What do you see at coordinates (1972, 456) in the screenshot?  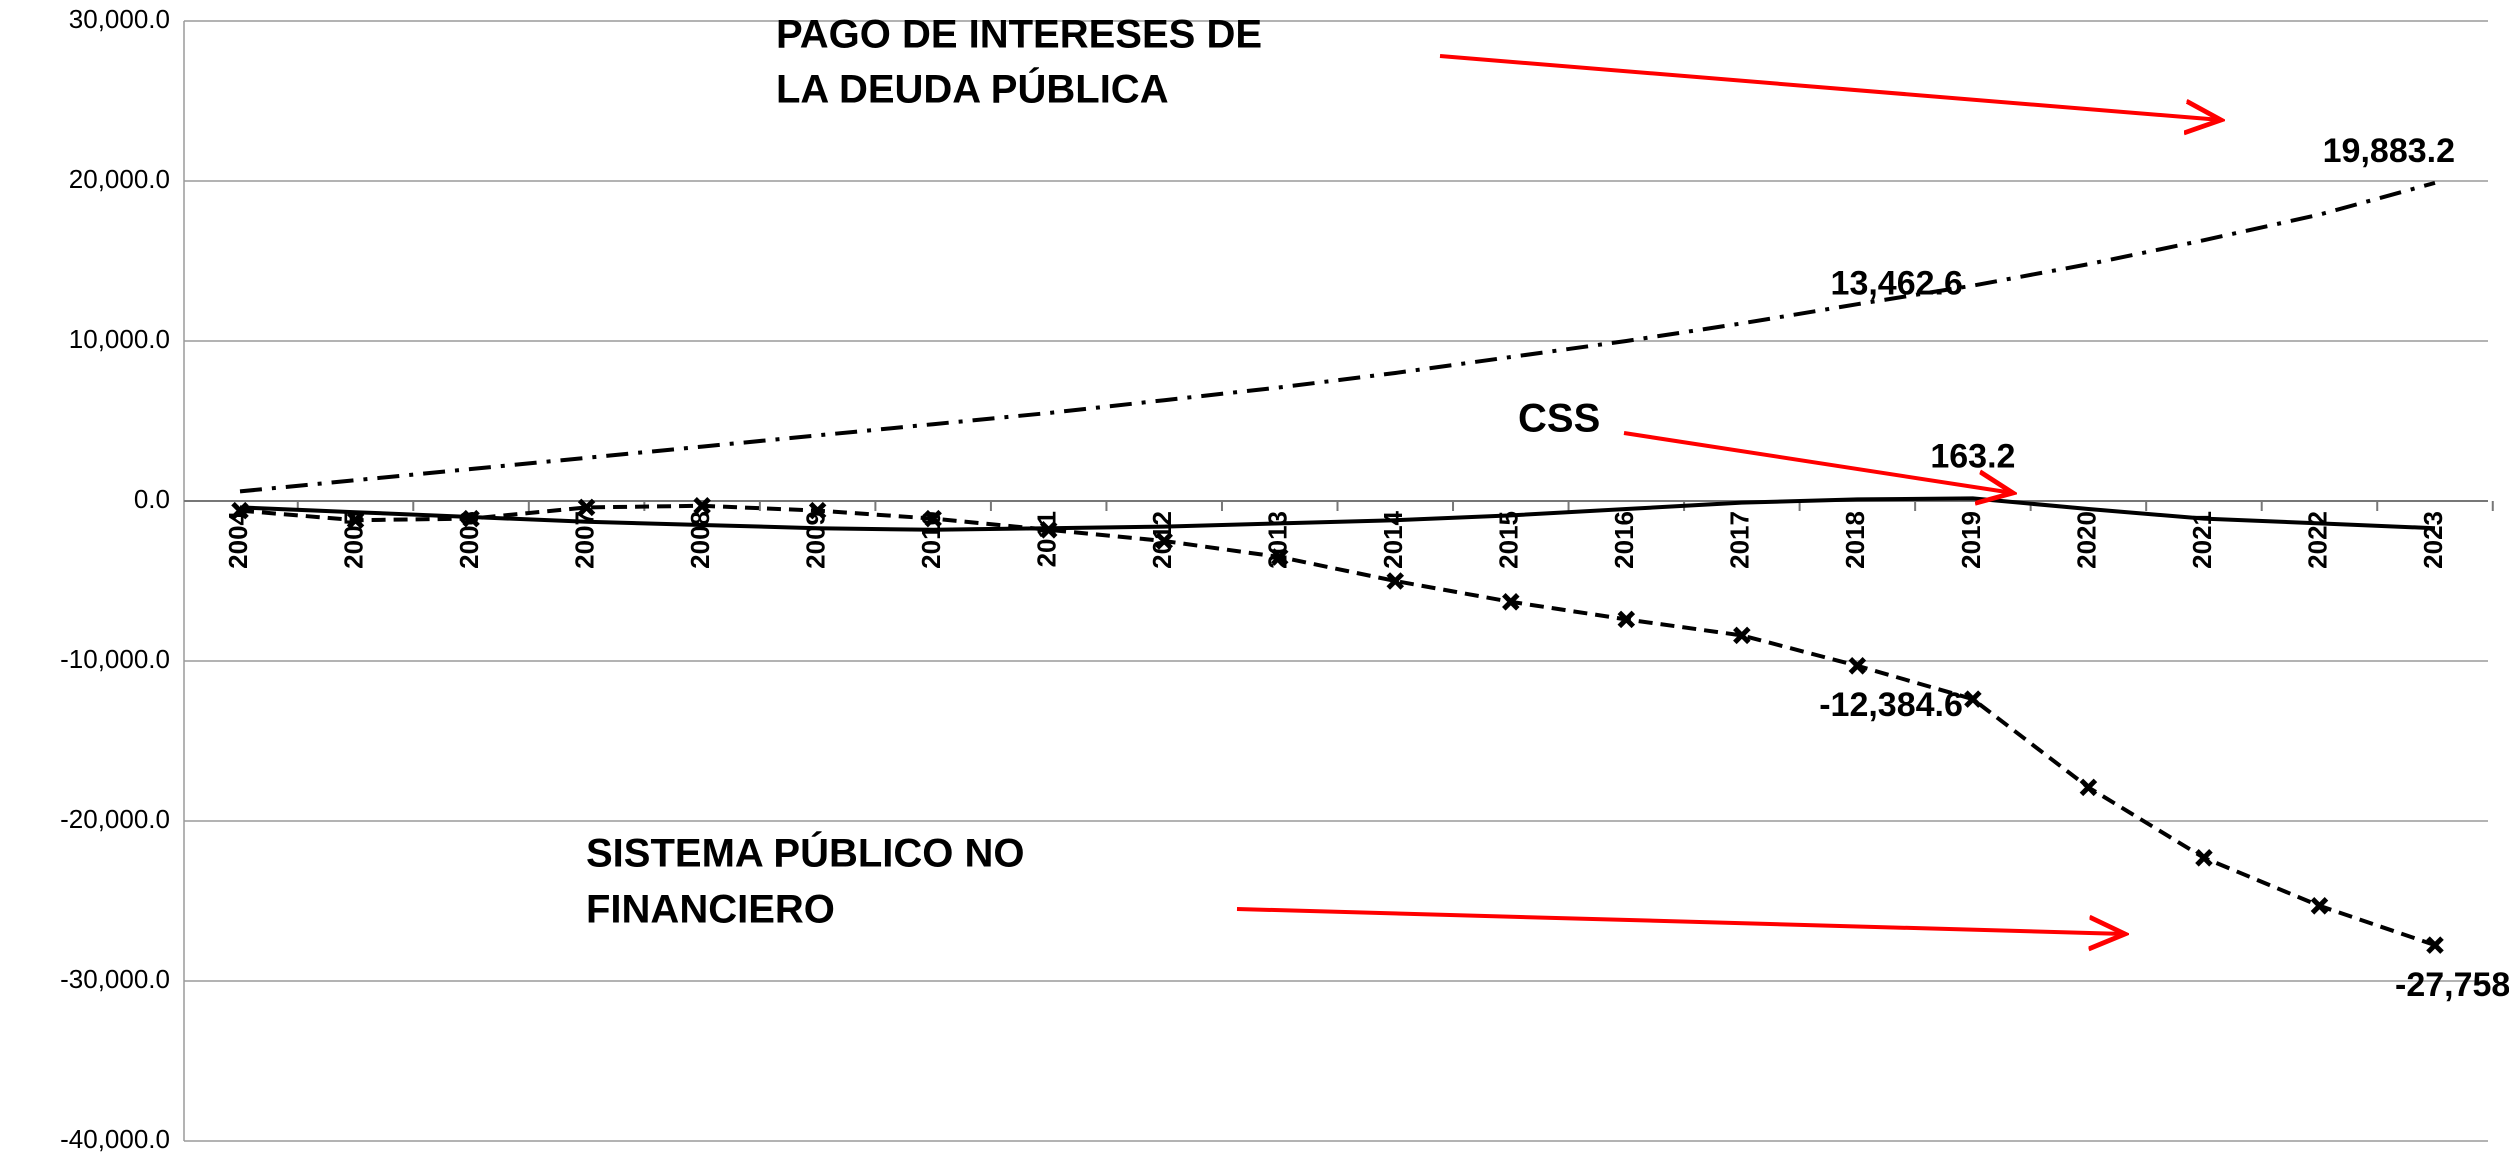 I see `data-label: 163.2` at bounding box center [1972, 456].